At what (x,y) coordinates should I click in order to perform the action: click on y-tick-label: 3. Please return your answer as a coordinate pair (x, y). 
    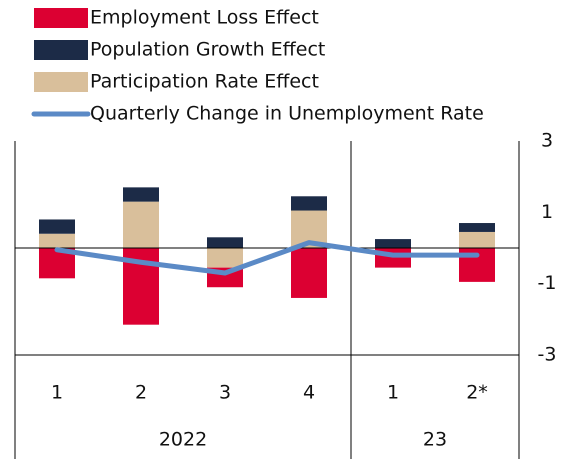
    Looking at the image, I should click on (547, 141).